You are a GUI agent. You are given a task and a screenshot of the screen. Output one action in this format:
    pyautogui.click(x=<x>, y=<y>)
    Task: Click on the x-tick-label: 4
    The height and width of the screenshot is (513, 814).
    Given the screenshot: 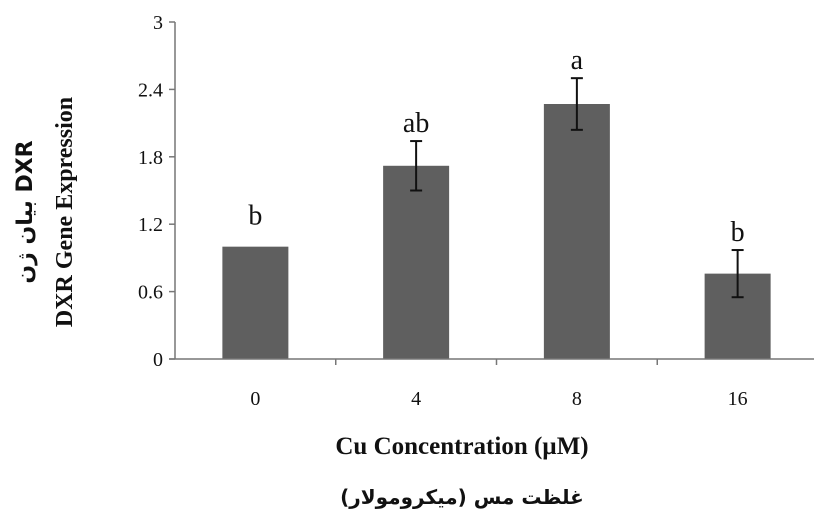 What is the action you would take?
    pyautogui.click(x=416, y=399)
    